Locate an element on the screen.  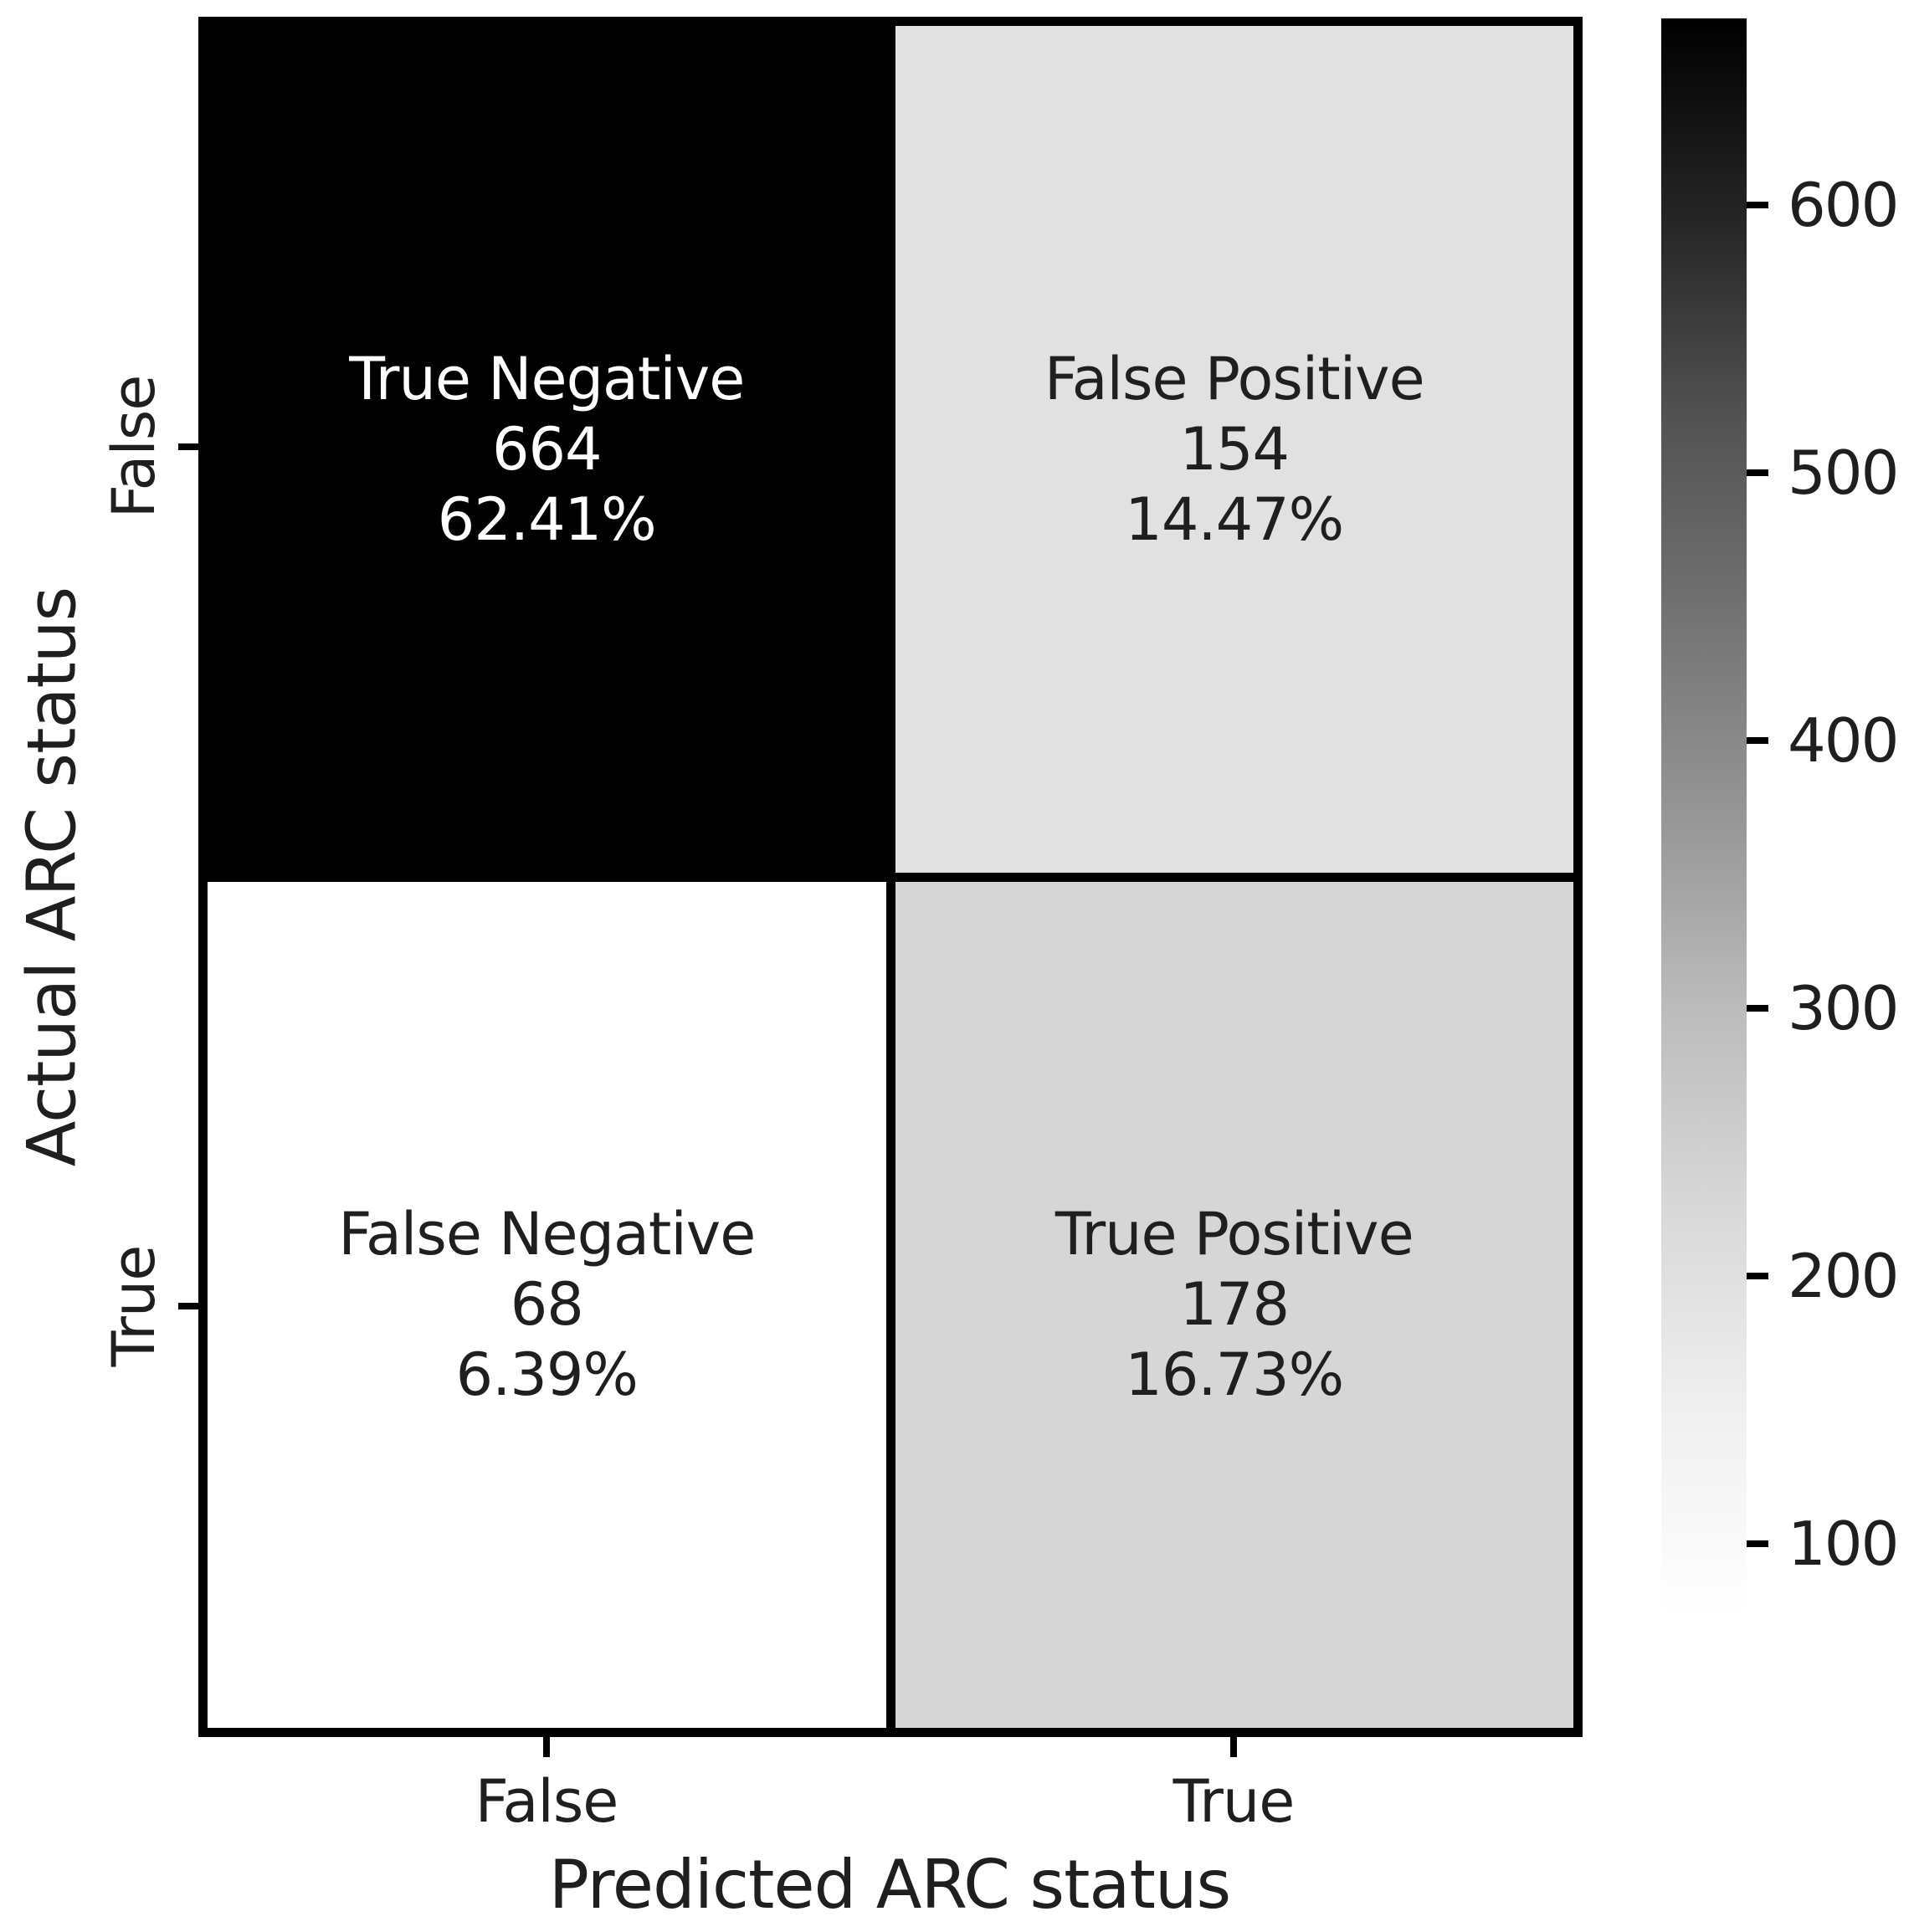
y-tick-label-false: False is located at coordinates (134, 447).